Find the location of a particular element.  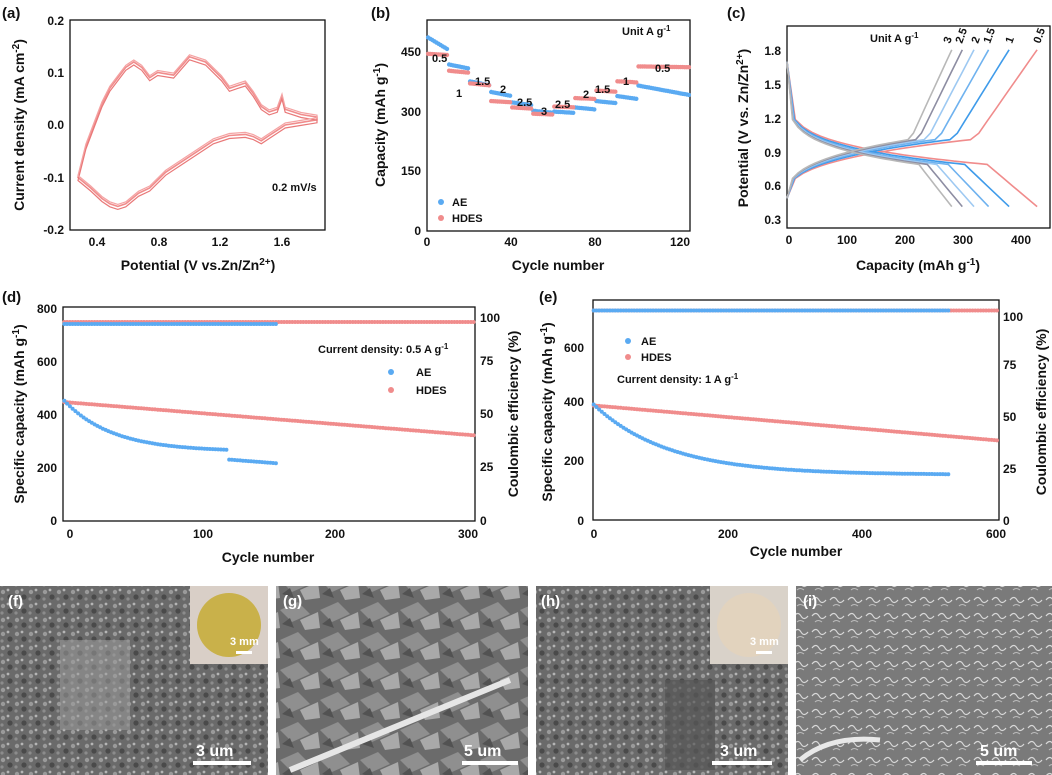

a-ytick: 0.1 is located at coordinates (55, 73).